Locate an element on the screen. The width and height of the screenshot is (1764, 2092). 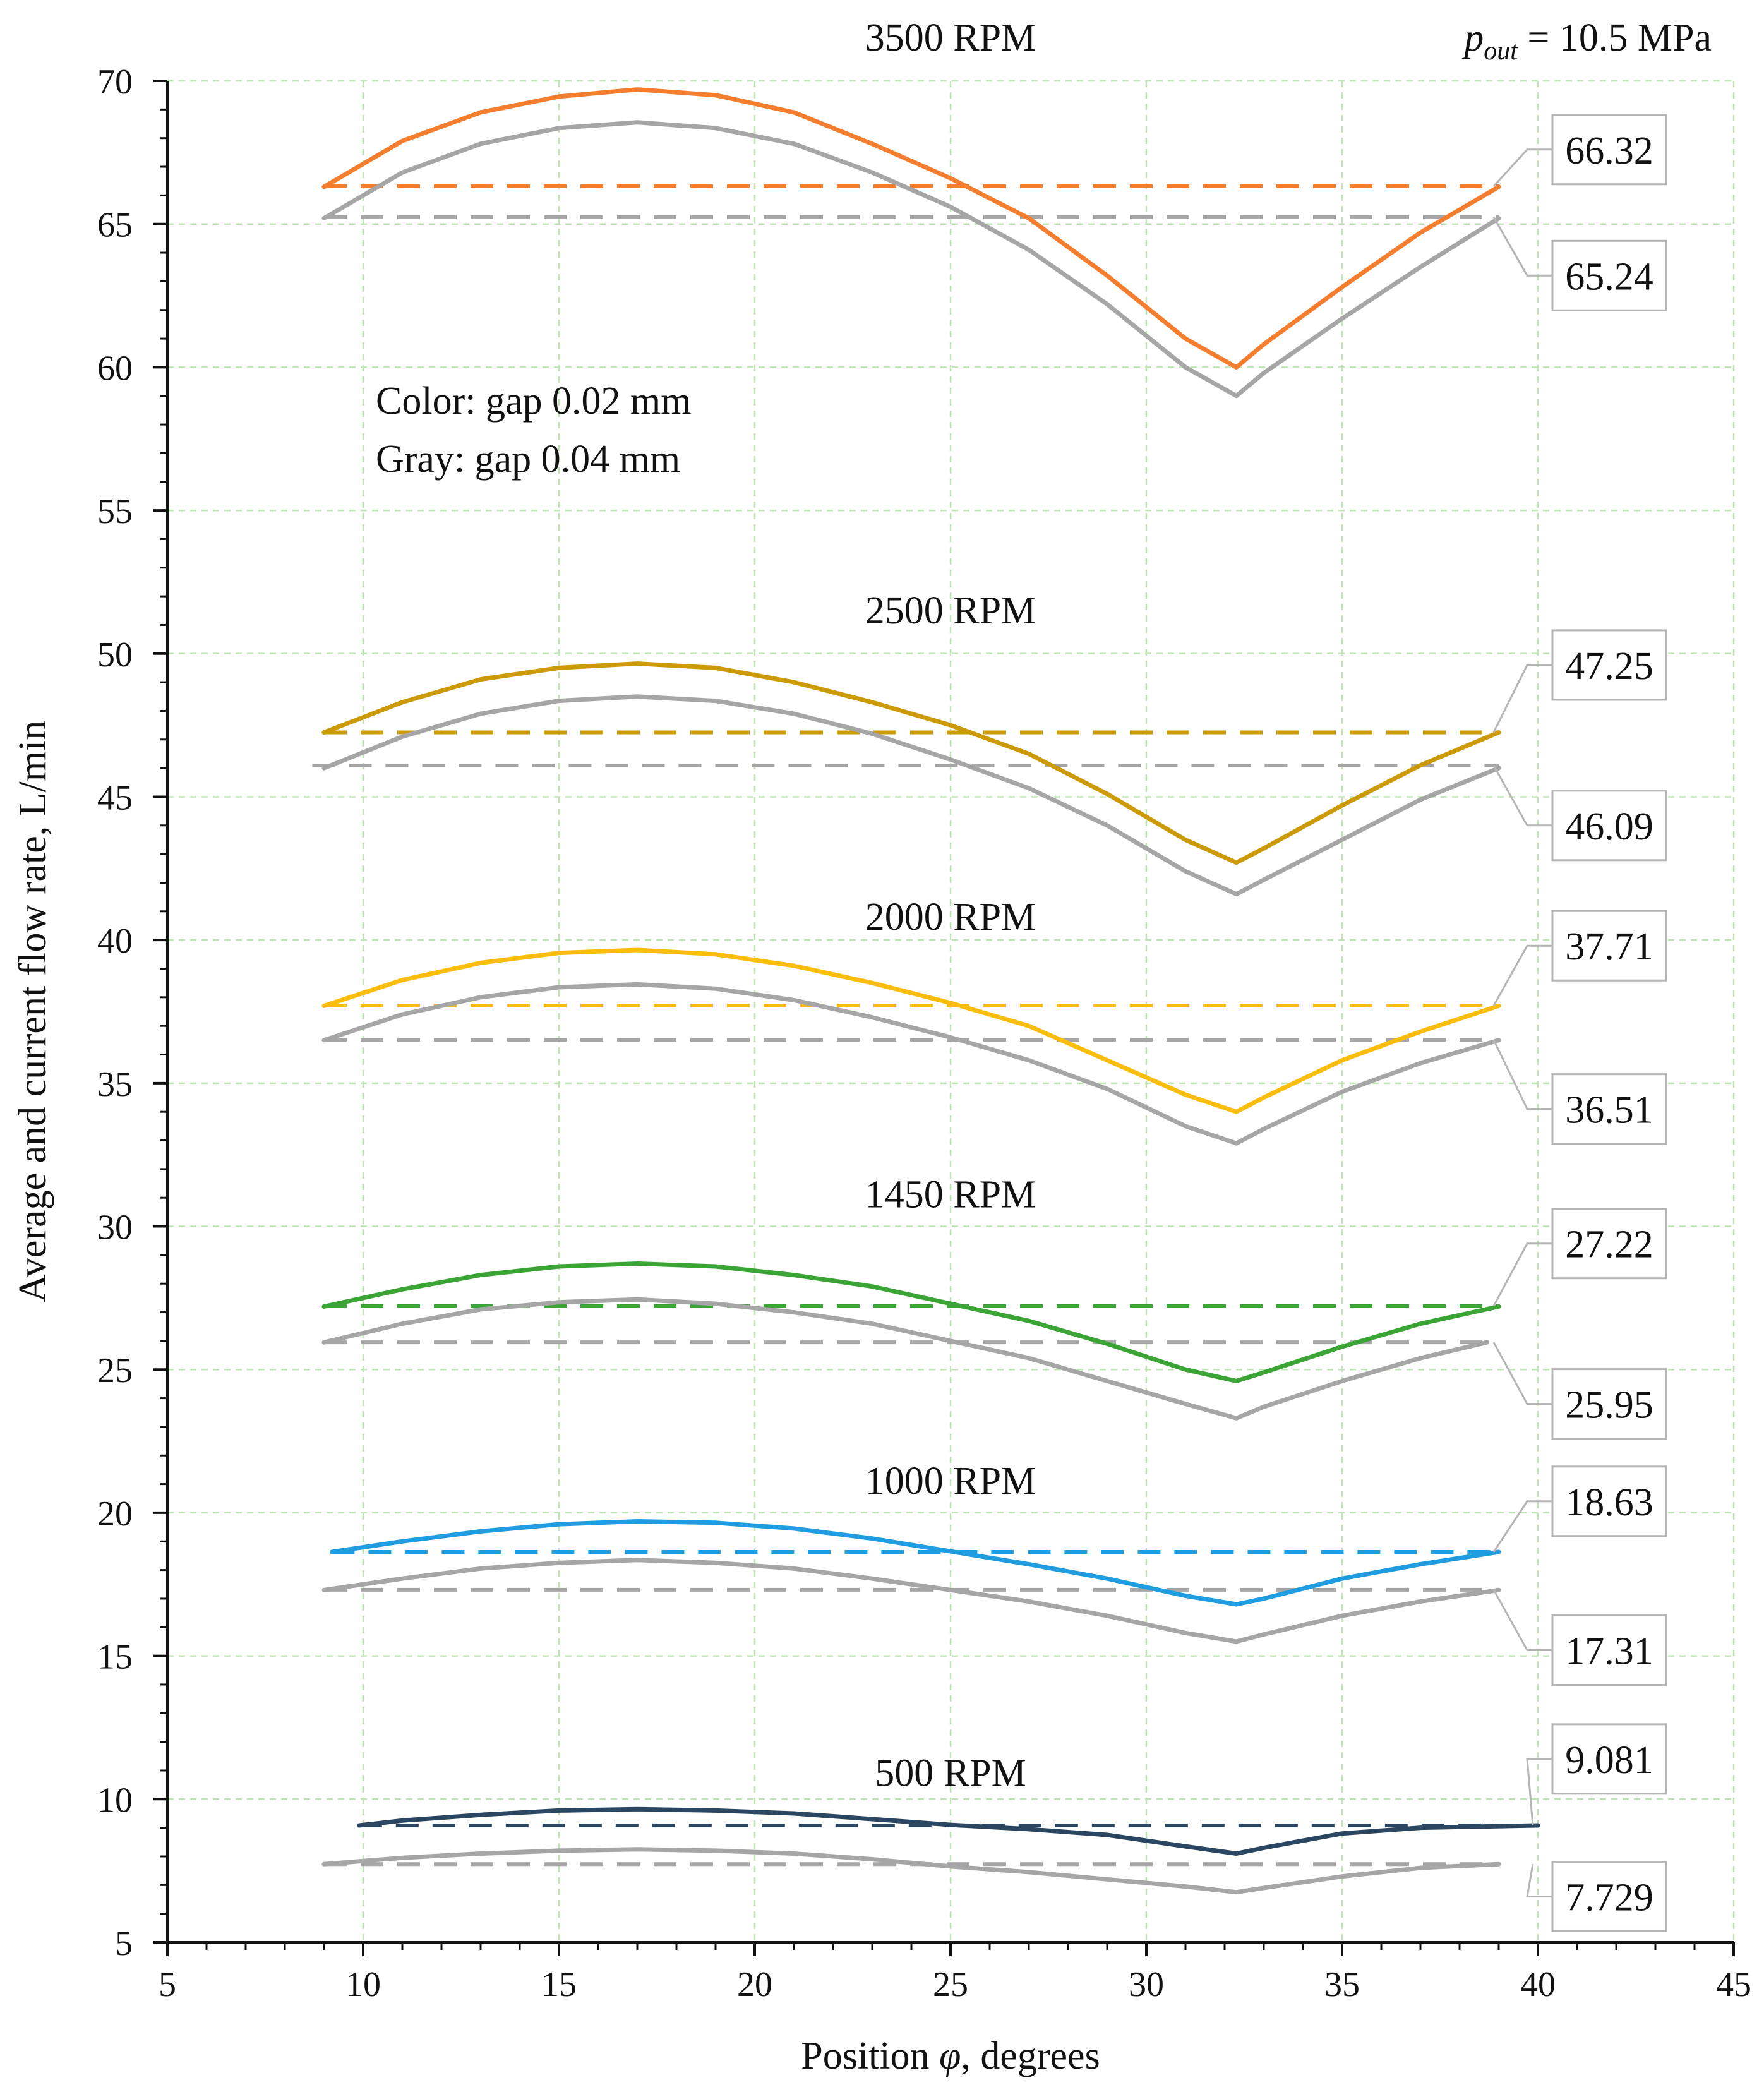
callout-value: 9.081 is located at coordinates (1609, 1760).